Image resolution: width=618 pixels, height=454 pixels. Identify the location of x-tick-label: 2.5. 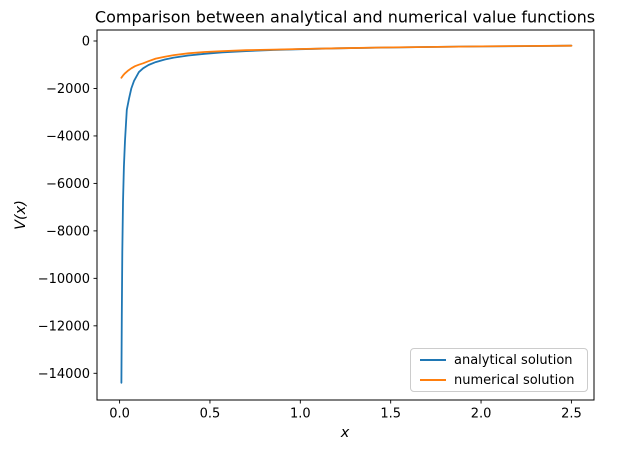
(571, 414).